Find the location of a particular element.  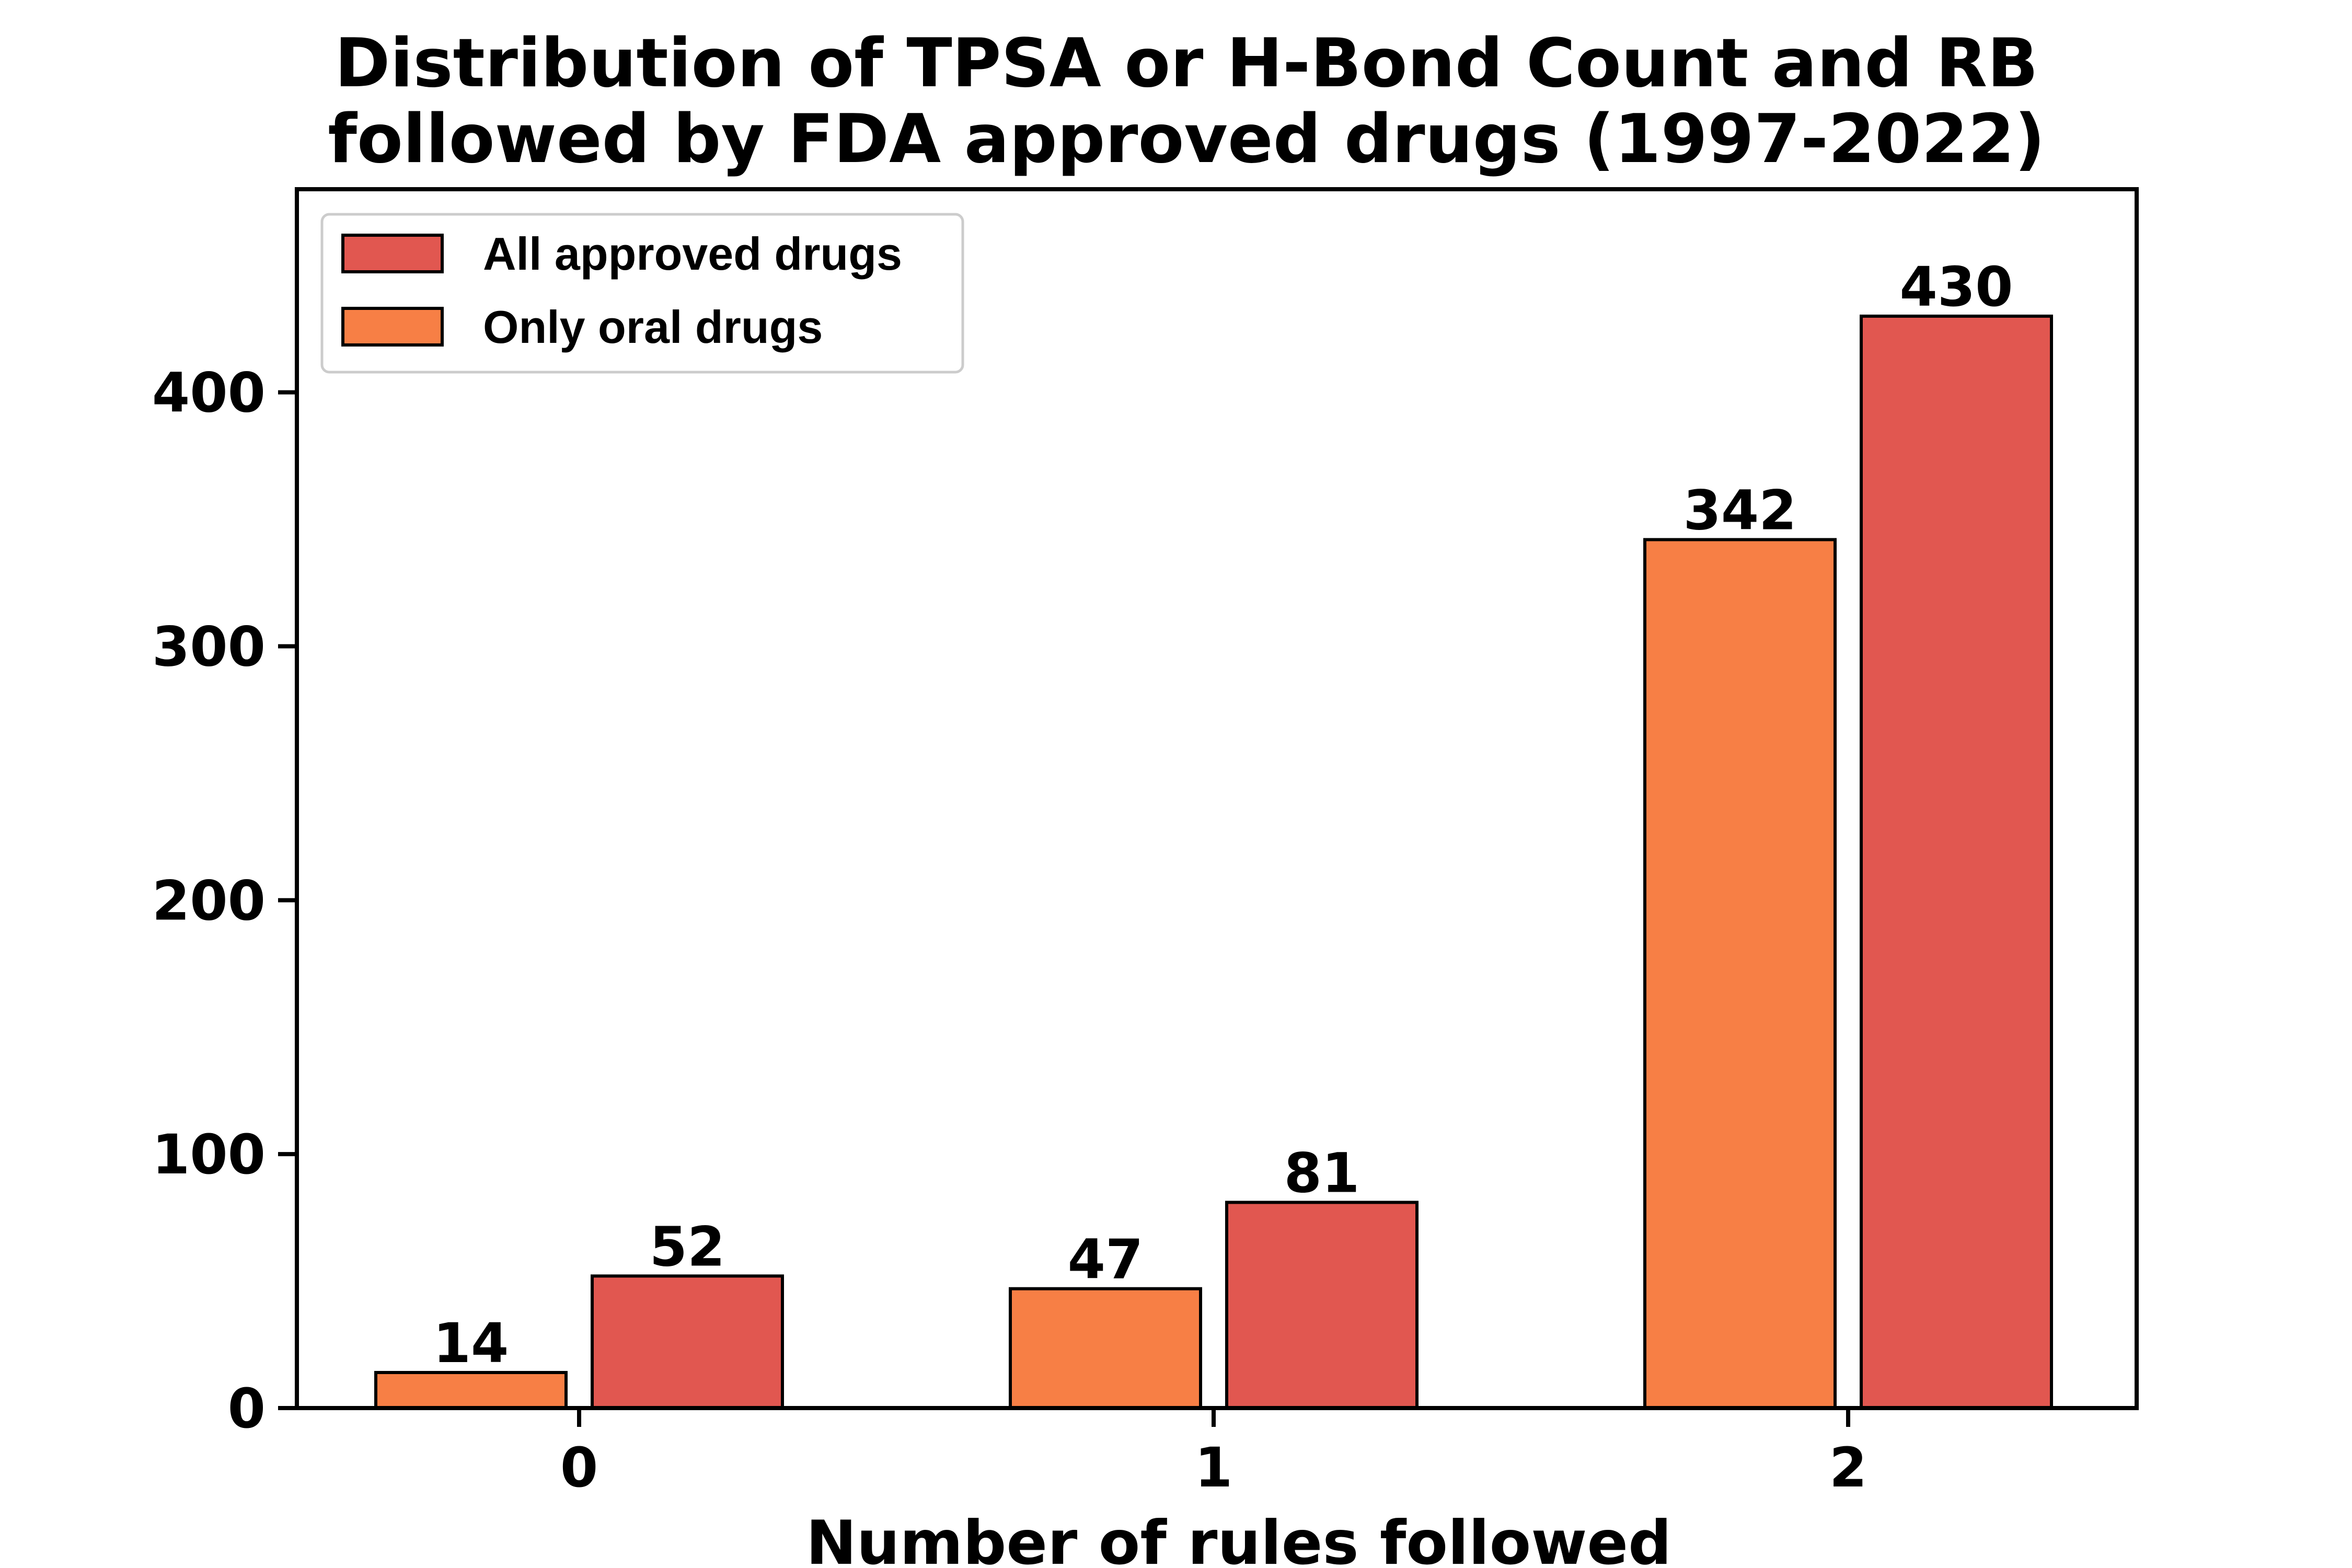

y-tick-label-300: 300 is located at coordinates (209, 647).